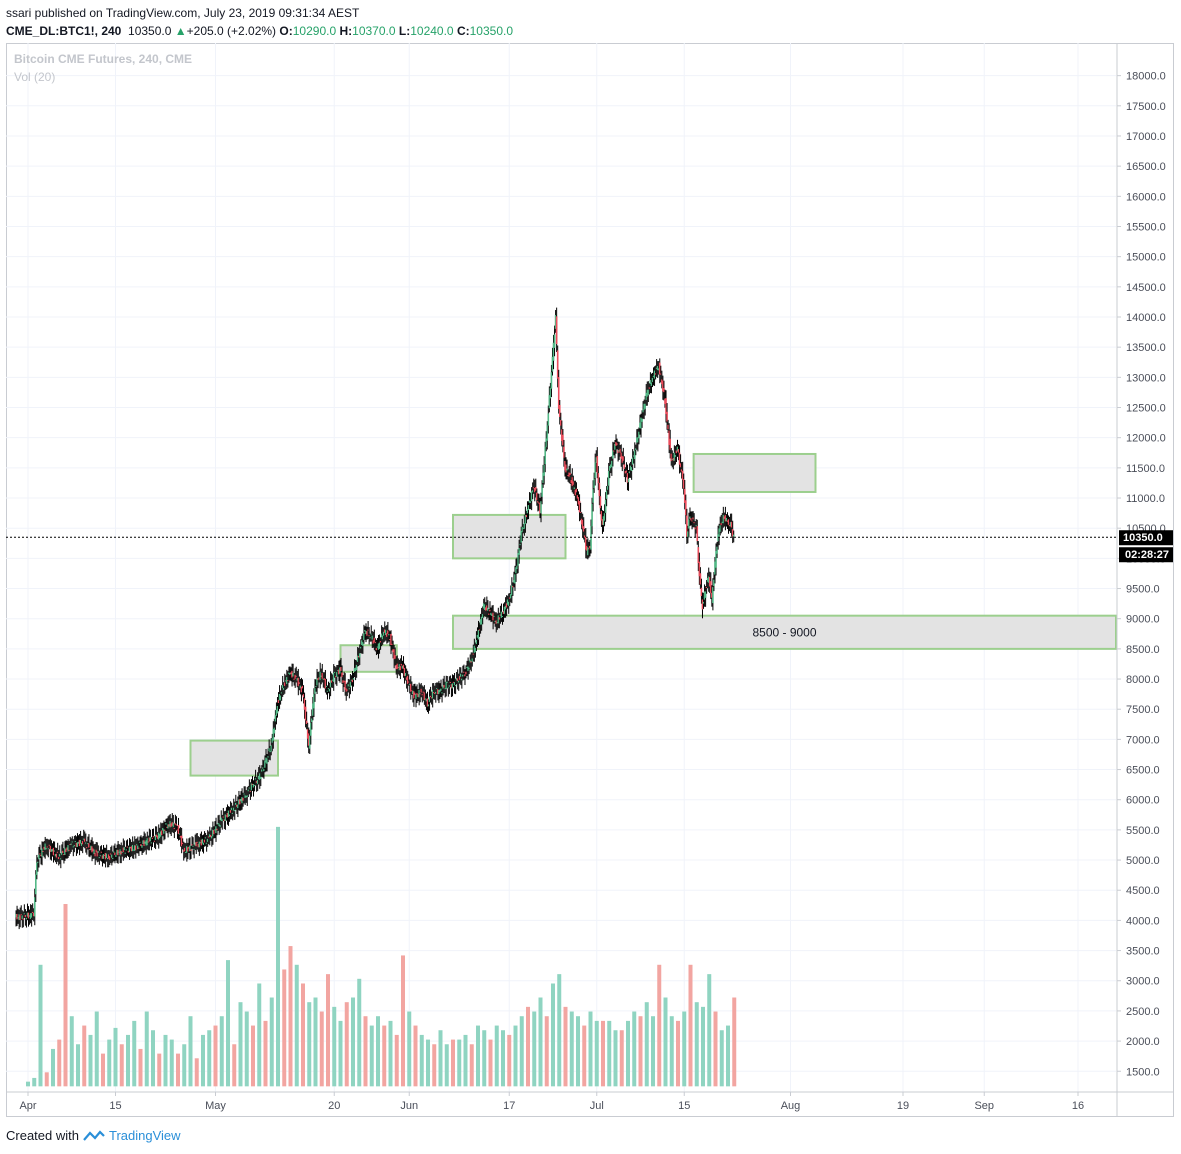  I want to click on y-tick-label: 13500.0, so click(1146, 348).